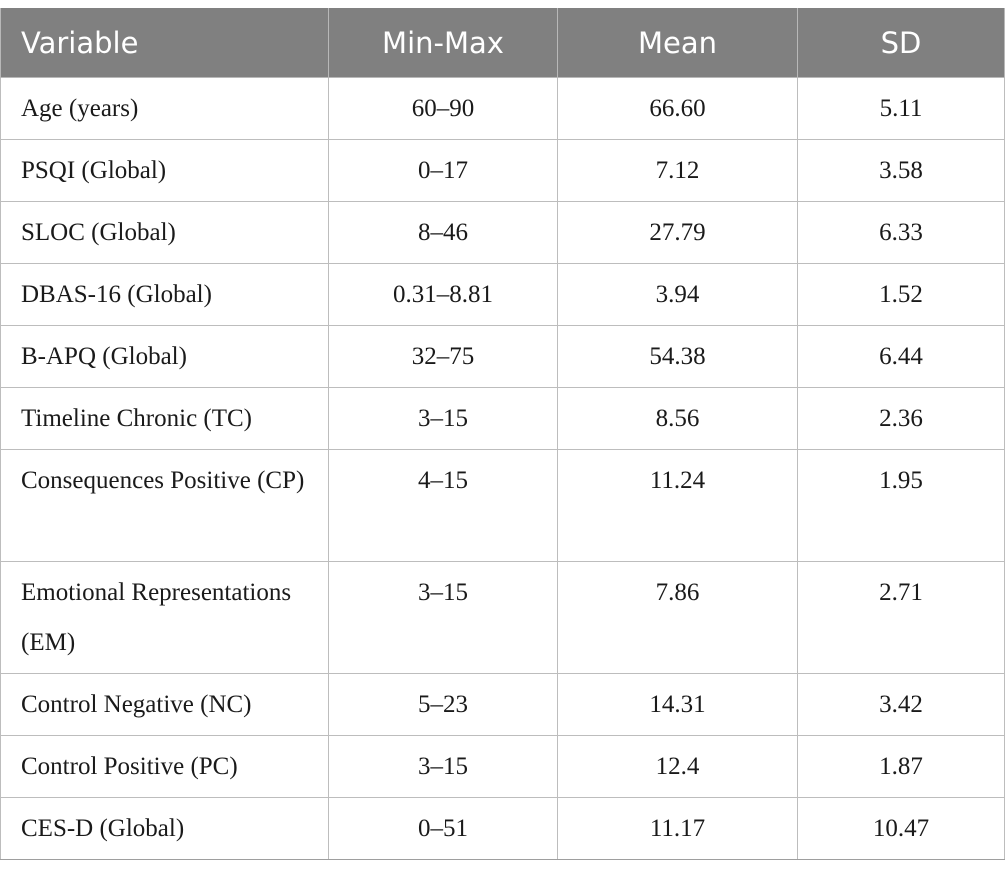 This screenshot has width=1005, height=879. I want to click on mean-cell: 8.56, so click(677, 418).